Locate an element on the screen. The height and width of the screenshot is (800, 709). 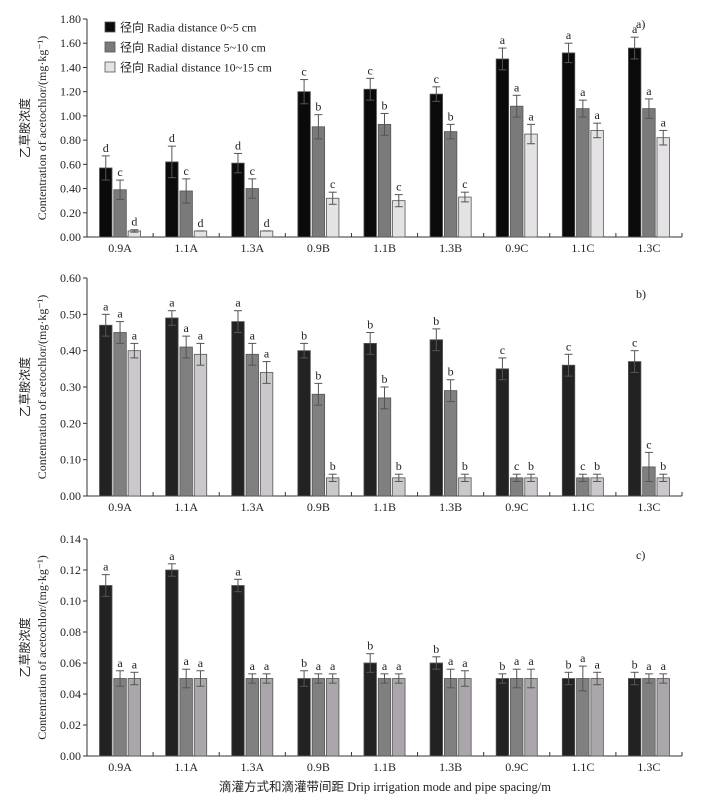
y-axis-title-cn: 乙草胺浓度 is located at coordinates (24, 647).